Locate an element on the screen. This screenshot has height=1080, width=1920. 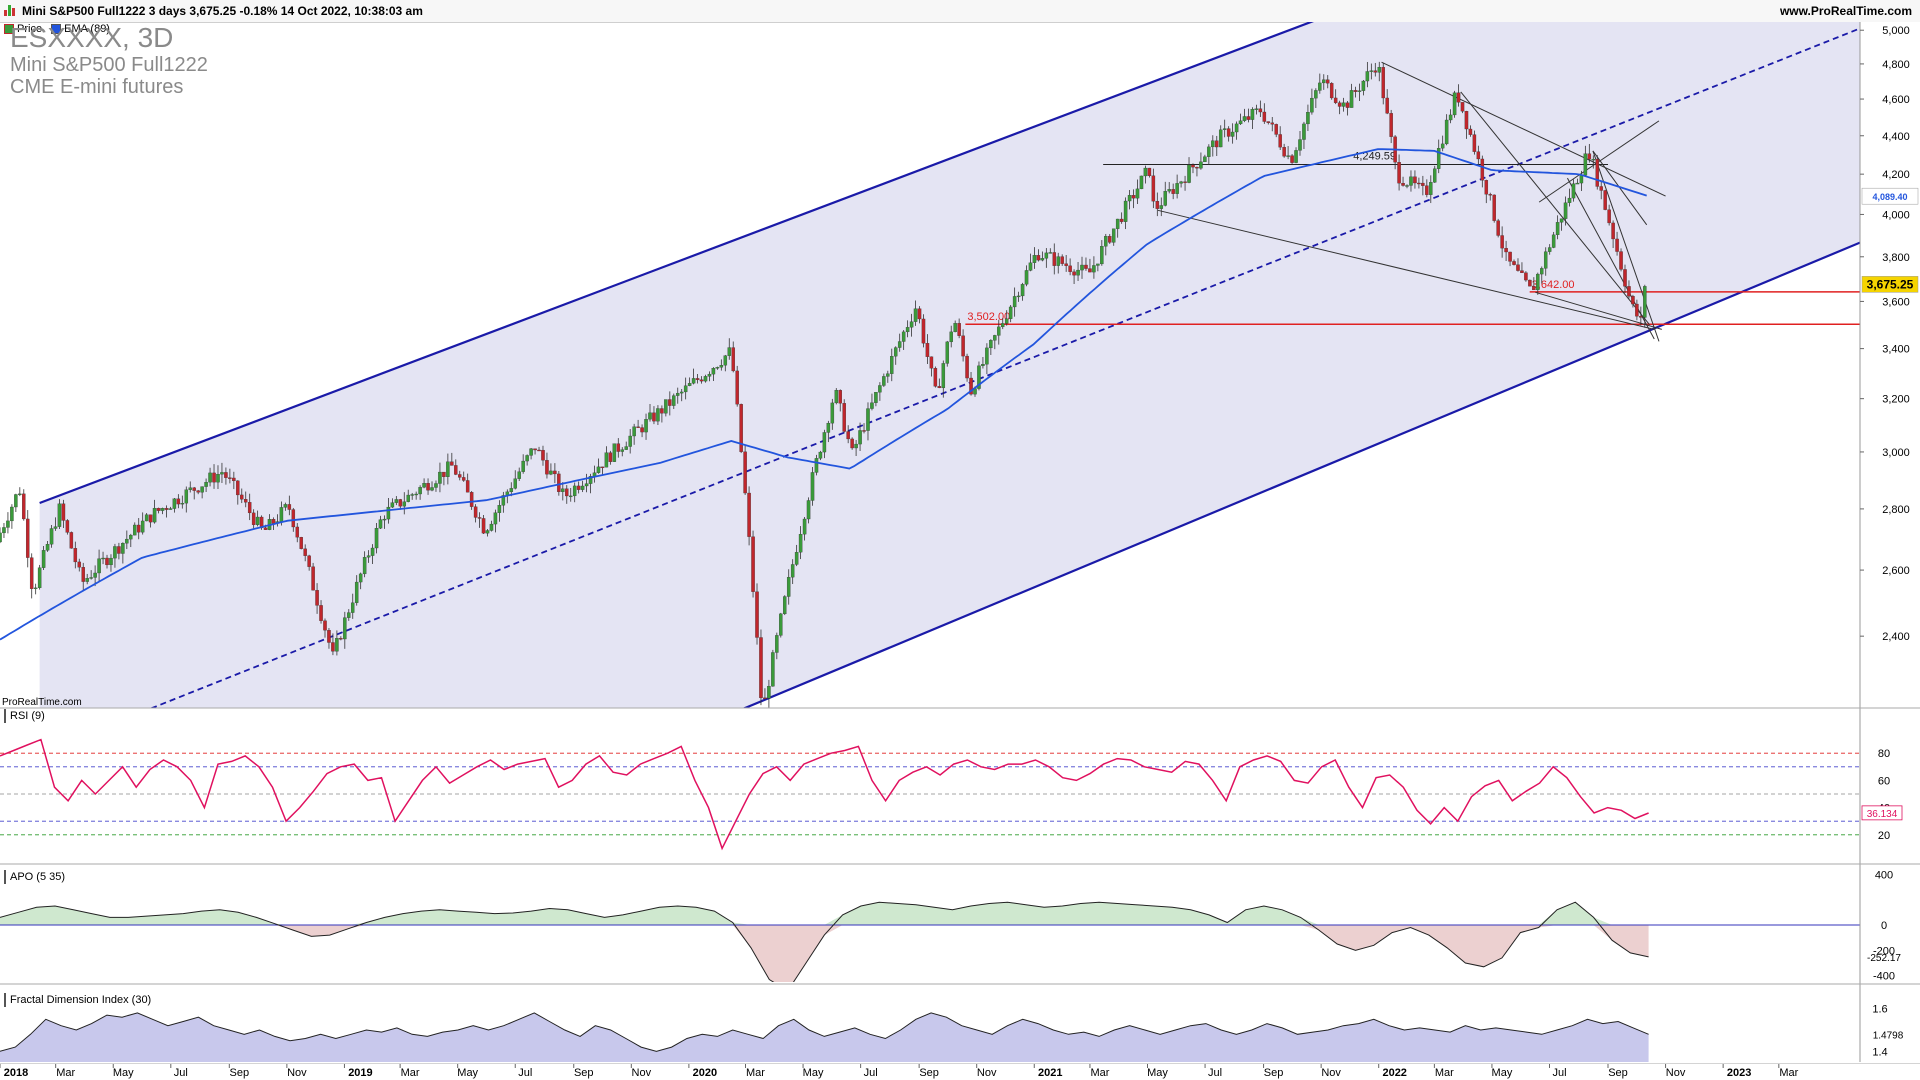
apo-tick-label: -400 is located at coordinates (1884, 977).